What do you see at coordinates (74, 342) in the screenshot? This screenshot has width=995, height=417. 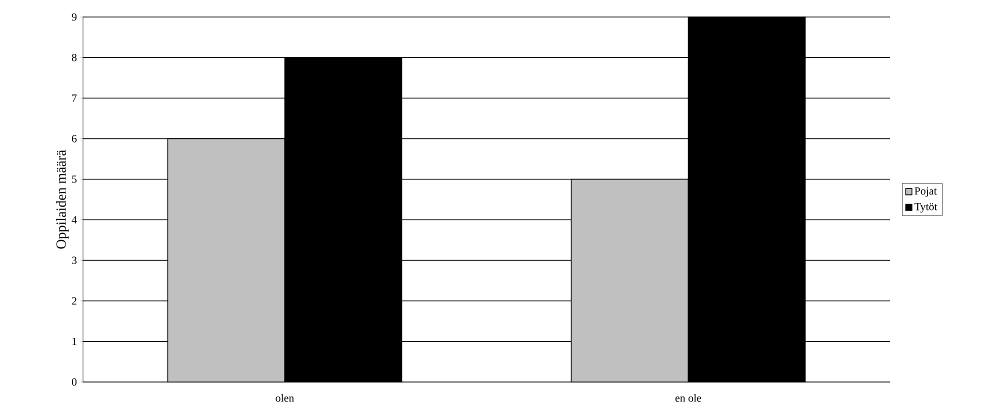 I see `y-tick-label: 1` at bounding box center [74, 342].